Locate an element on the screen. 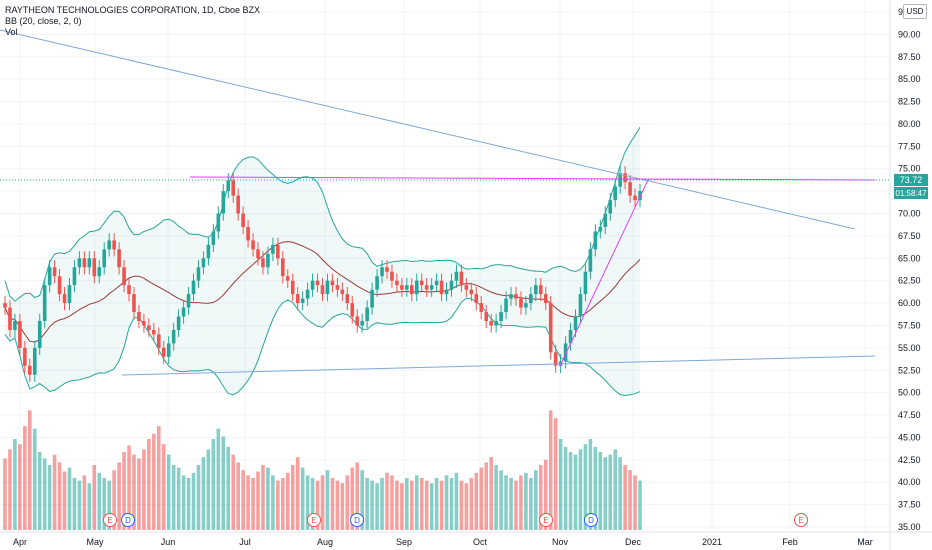 The width and height of the screenshot is (932, 550). volume-bars is located at coordinates (322, 470).